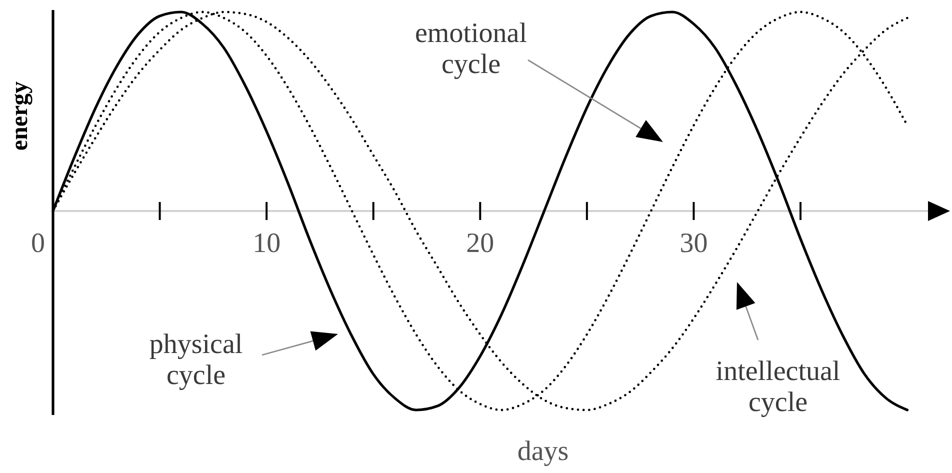 This screenshot has width=952, height=473. Describe the element at coordinates (471, 49) in the screenshot. I see `annotation: emotional cycle` at that location.